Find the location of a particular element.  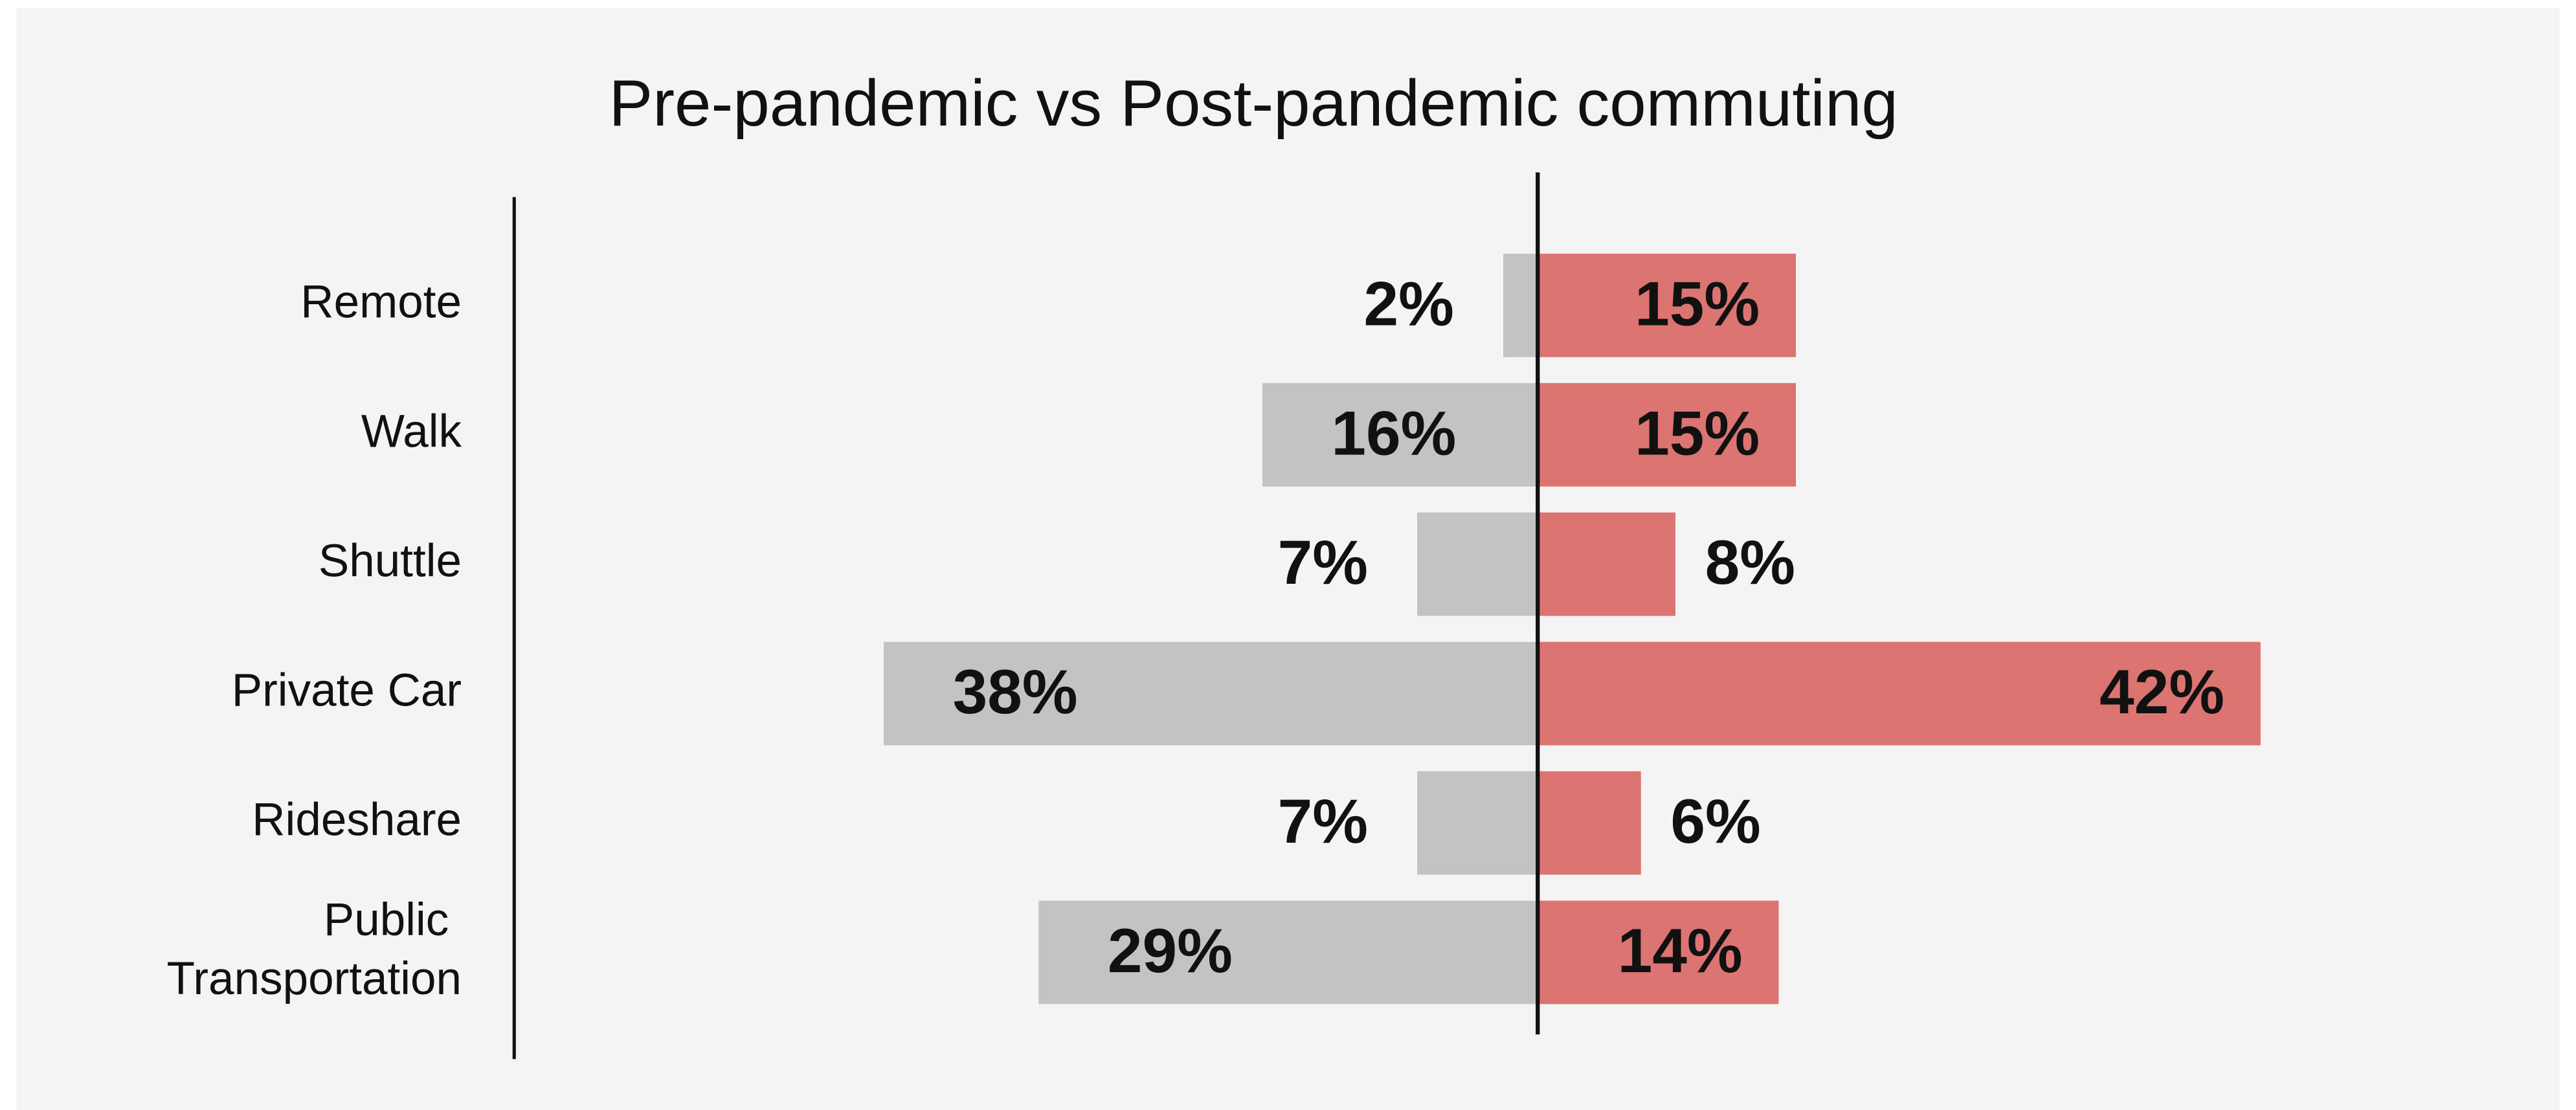

chart-title: Pre-pandemic vs Post-pandemic commuting is located at coordinates (1253, 103).